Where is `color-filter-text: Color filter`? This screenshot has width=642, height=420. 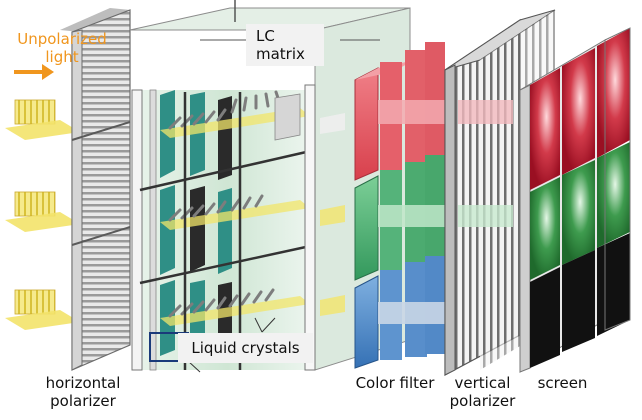 color-filter-text: Color filter is located at coordinates (395, 383).